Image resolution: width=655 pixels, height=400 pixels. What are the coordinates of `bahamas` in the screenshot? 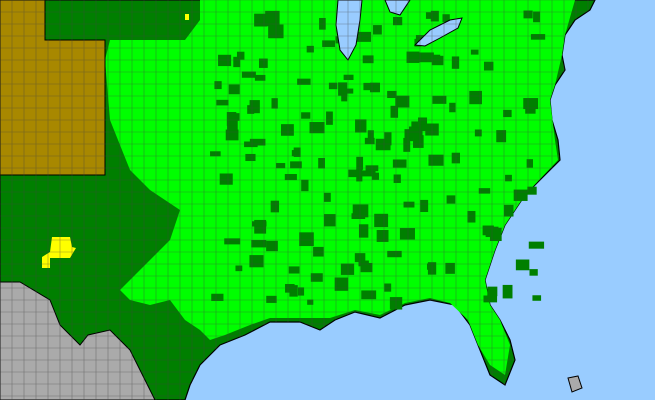 It's located at (575, 384).